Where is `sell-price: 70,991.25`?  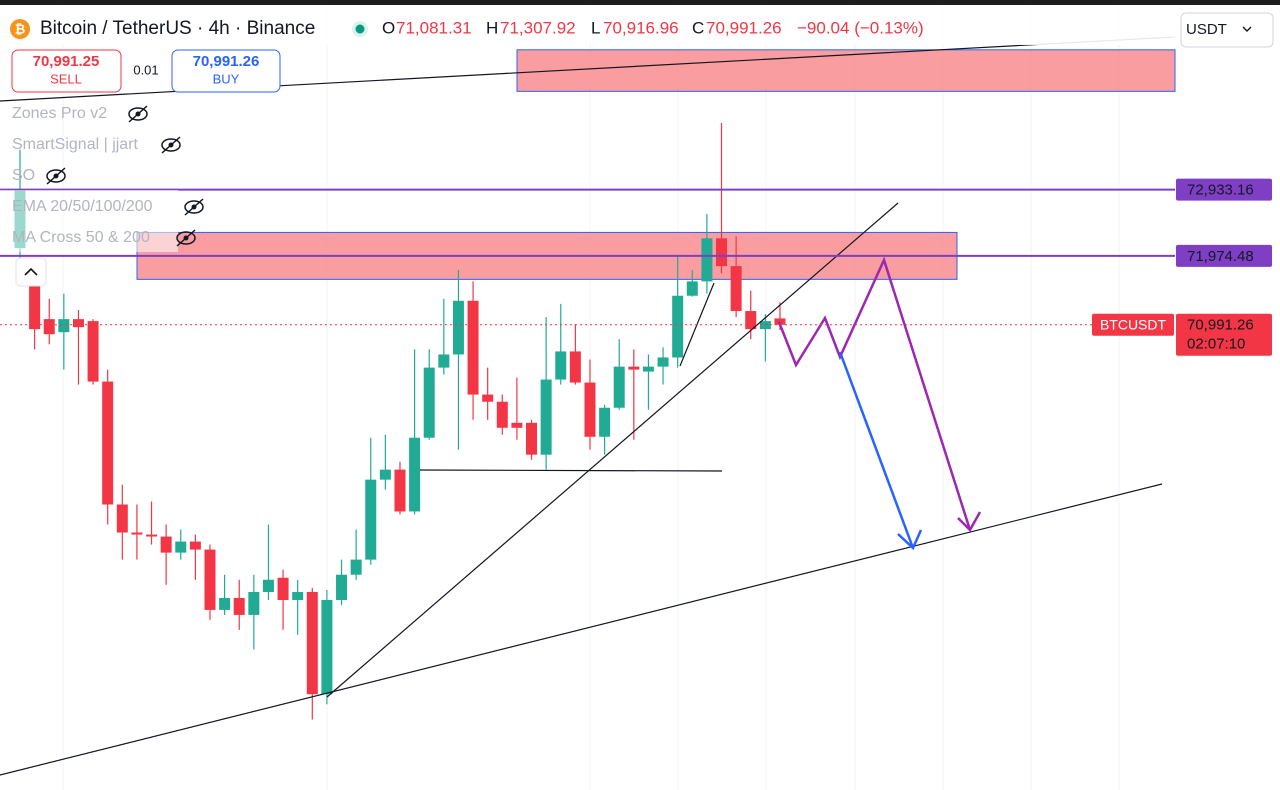
sell-price: 70,991.25 is located at coordinates (66, 61).